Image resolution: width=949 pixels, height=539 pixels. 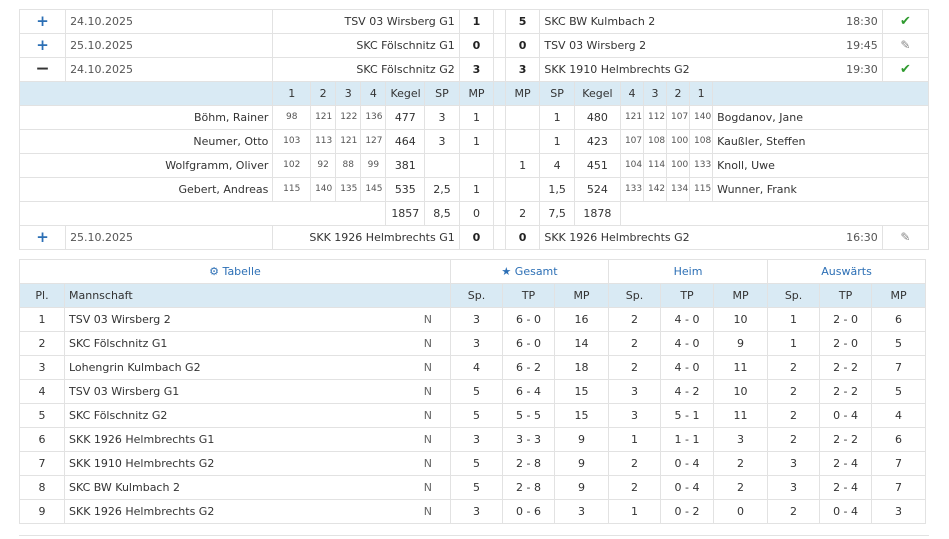 What do you see at coordinates (655, 165) in the screenshot?
I see `away-lane-score: 114` at bounding box center [655, 165].